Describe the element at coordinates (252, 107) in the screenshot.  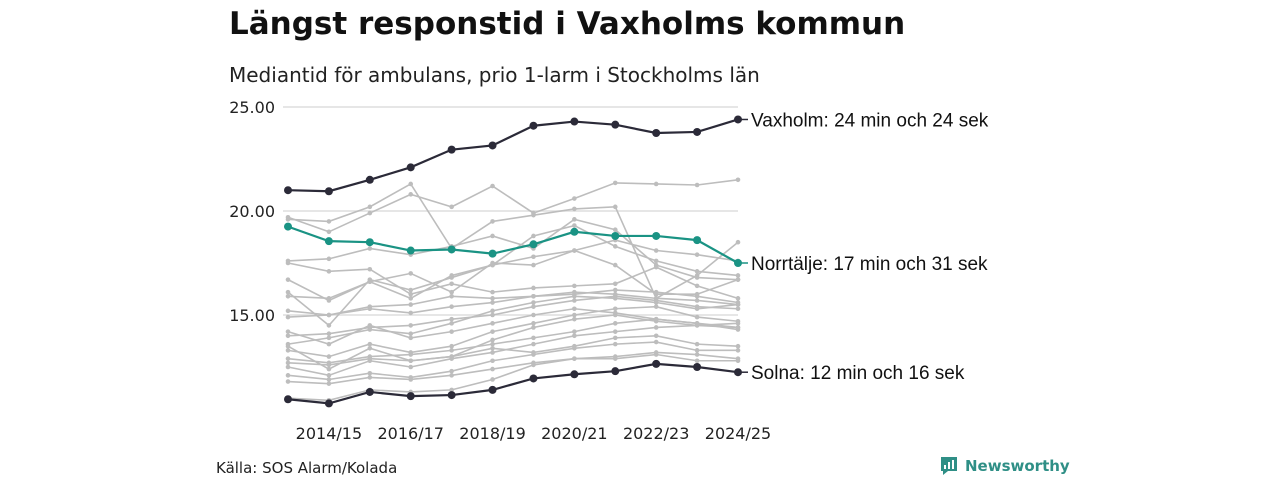
I see `y-tick-label: 25.00` at that location.